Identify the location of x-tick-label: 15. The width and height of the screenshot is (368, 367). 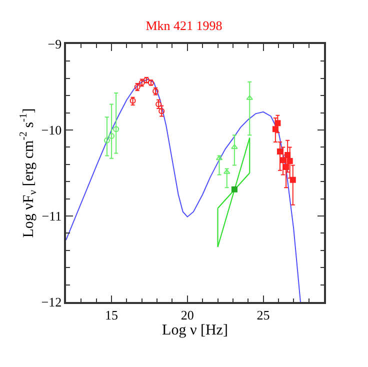
(111, 314).